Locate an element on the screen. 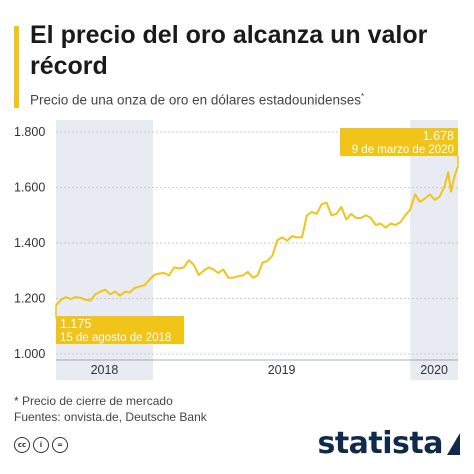 The image size is (474, 474). cc-icon: cc is located at coordinates (22, 445).